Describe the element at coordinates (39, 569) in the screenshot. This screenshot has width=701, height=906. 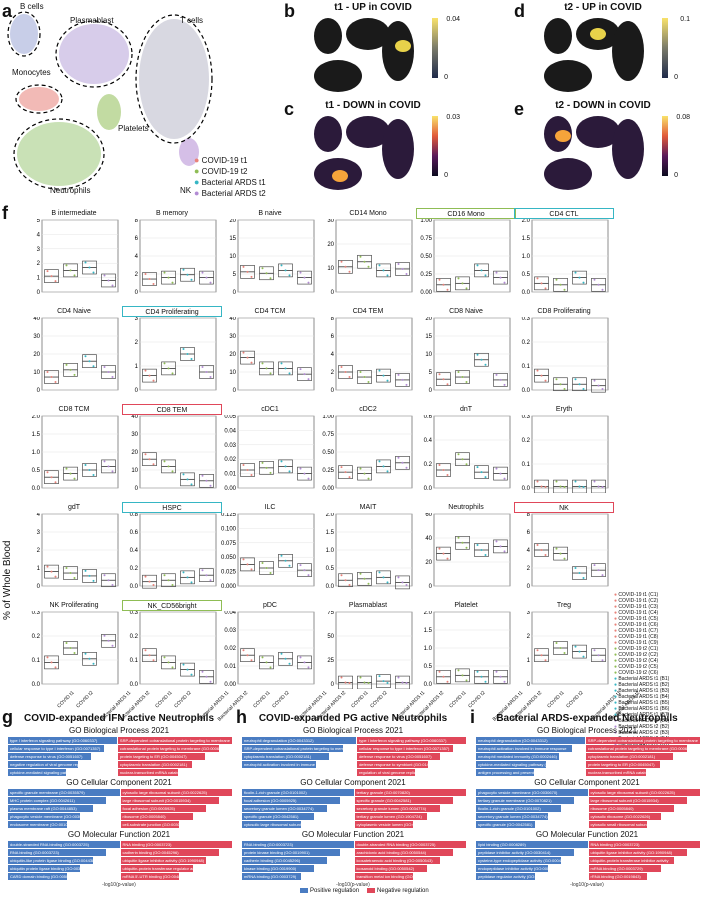
I see `y-tick-label: 1` at that location.